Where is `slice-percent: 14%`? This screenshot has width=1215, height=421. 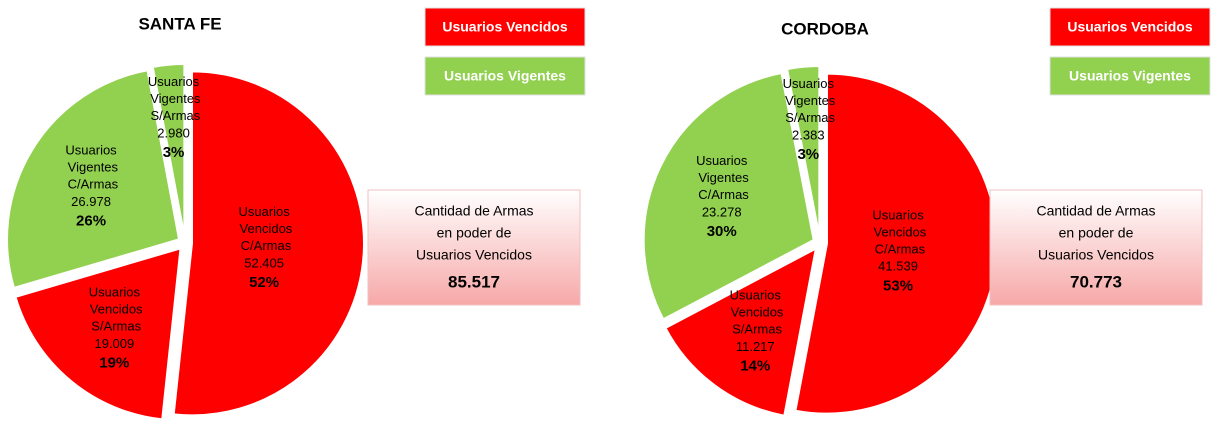
slice-percent: 14% is located at coordinates (755, 366).